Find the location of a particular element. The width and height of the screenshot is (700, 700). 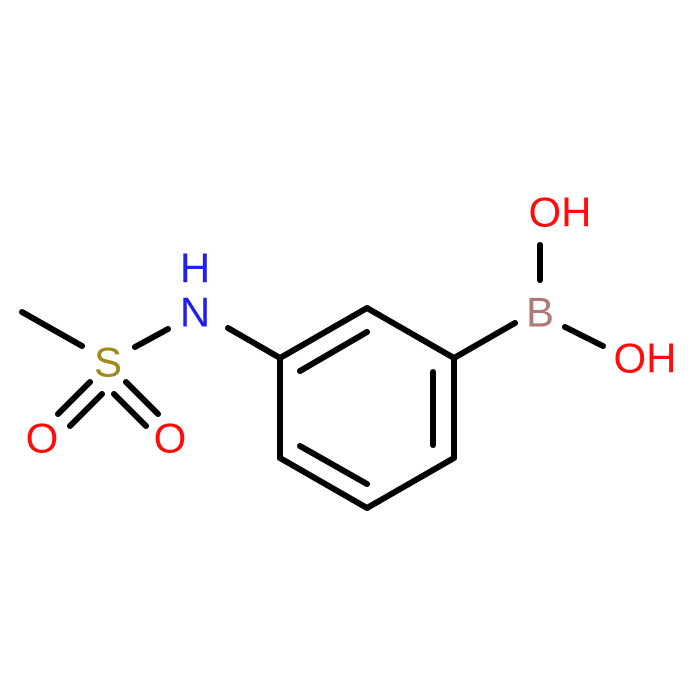

atom-label: H is located at coordinates (195, 268).